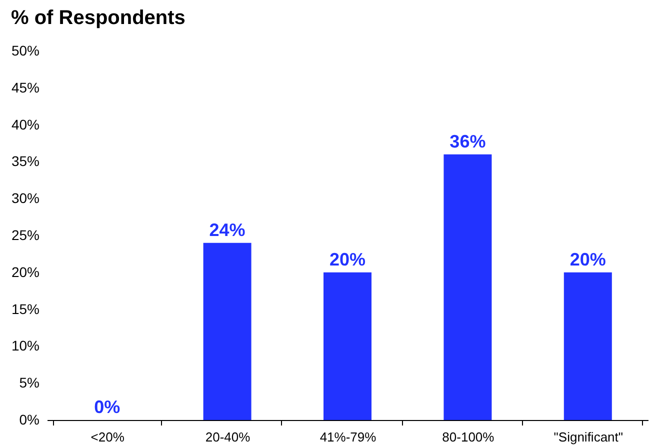 The image size is (658, 448). Describe the element at coordinates (29, 420) in the screenshot. I see `y-tick-label: 0%` at that location.